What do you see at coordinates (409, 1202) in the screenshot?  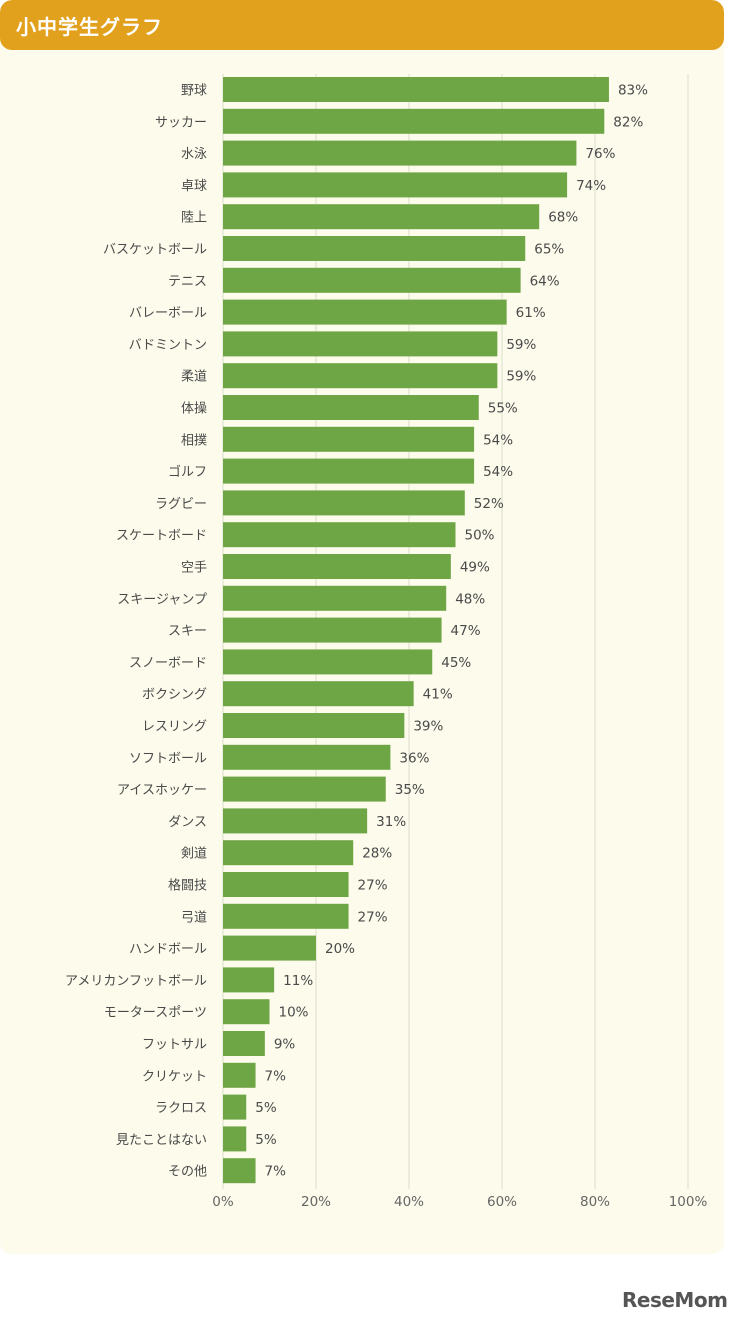 I see `x-tick-label: 40%` at bounding box center [409, 1202].